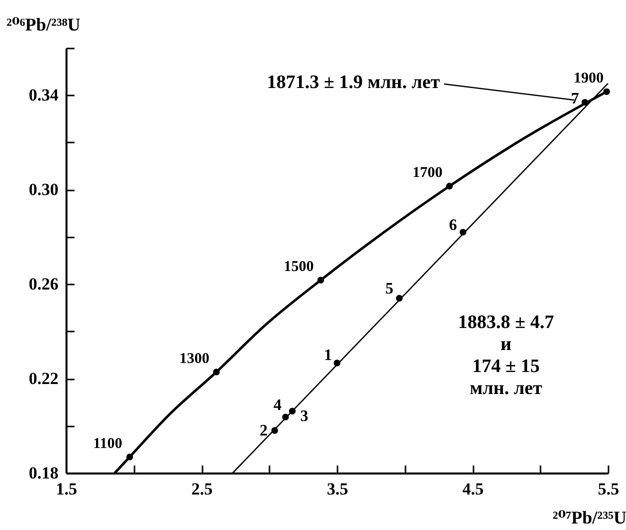  What do you see at coordinates (43, 95) in the screenshot?
I see `y-tick-label: 0.34` at bounding box center [43, 95].